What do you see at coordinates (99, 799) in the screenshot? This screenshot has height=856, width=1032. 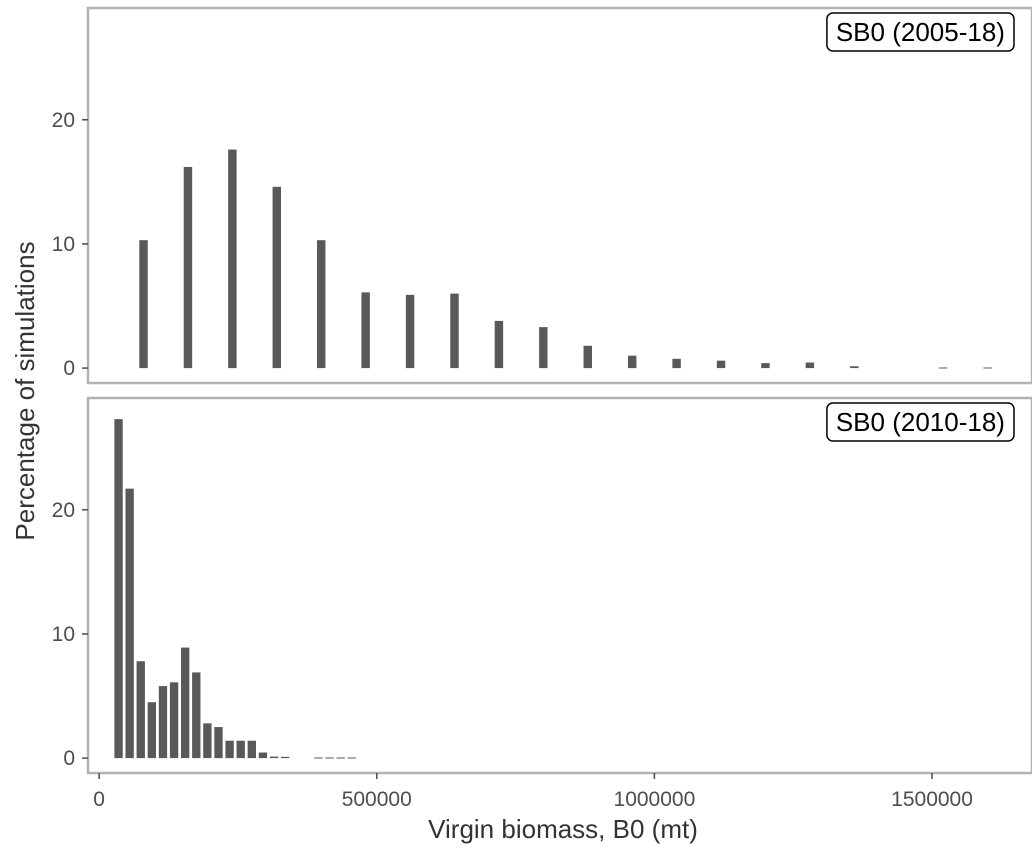 I see `x-tick-label: 0` at bounding box center [99, 799].